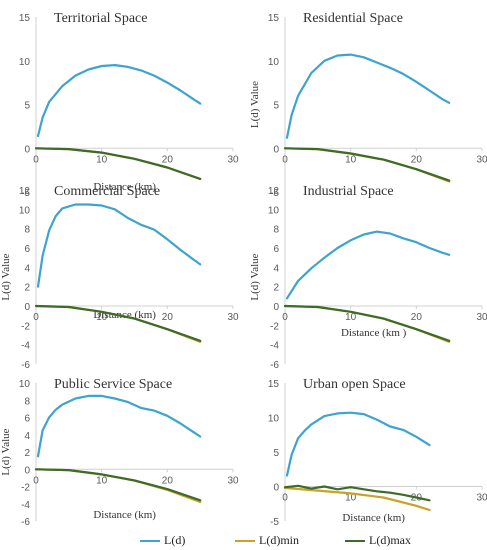 The height and width of the screenshot is (550, 487). Describe the element at coordinates (113, 384) in the screenshot. I see `panel5-title: Public Service Space` at that location.